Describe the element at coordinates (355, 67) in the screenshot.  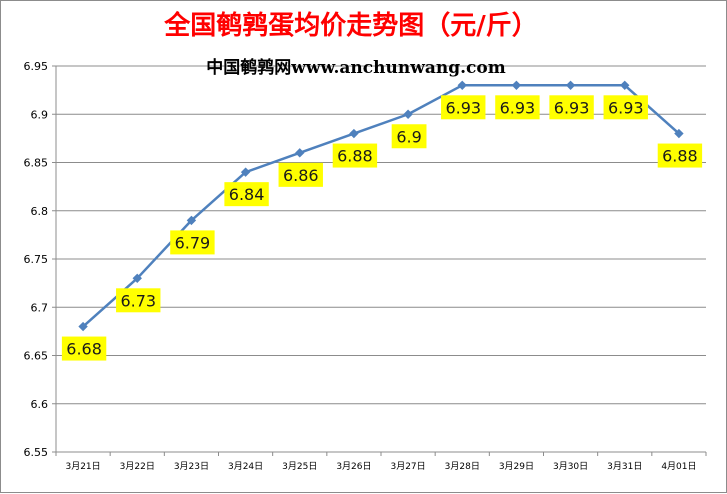
I see `watermark-subtitle: 中国鹌鹑网www.anchunwang.com` at that location.